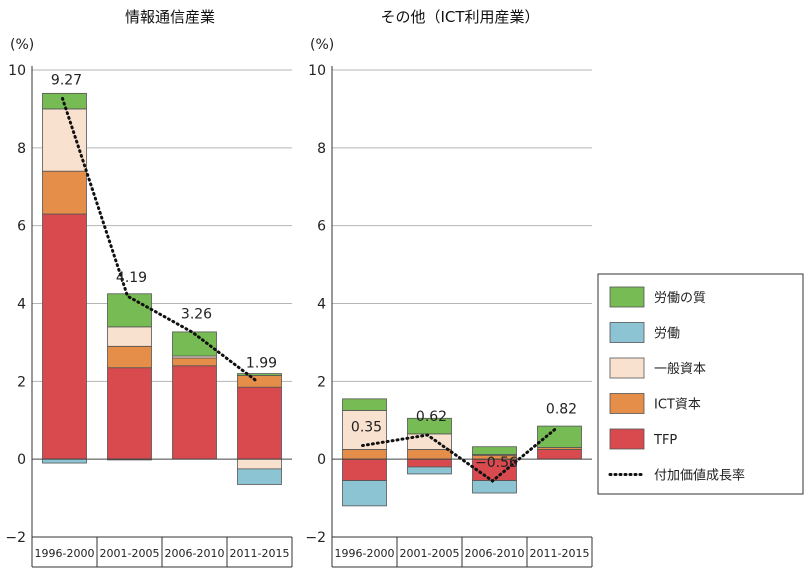 The image size is (809, 571). I want to click on legend-label: 一般資本, so click(680, 369).